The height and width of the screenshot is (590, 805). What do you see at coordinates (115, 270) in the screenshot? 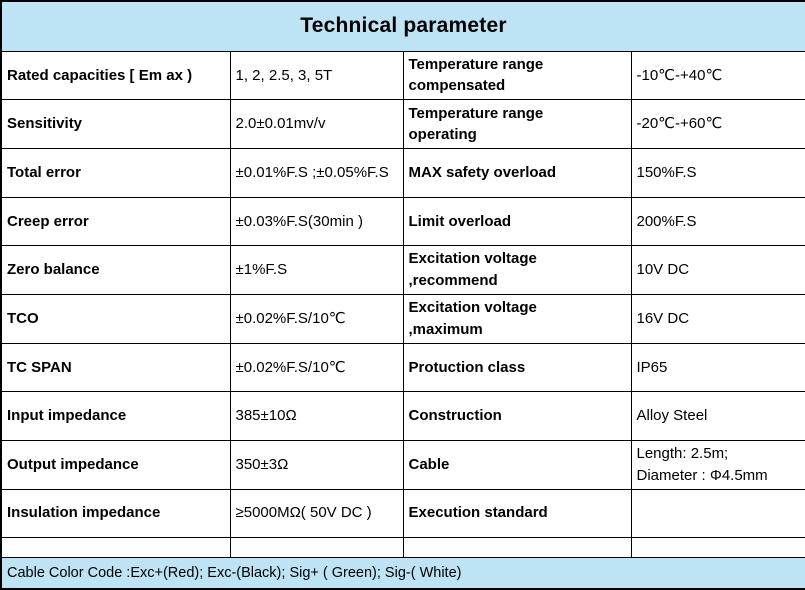
I see `param-label: Zero balance` at bounding box center [115, 270].